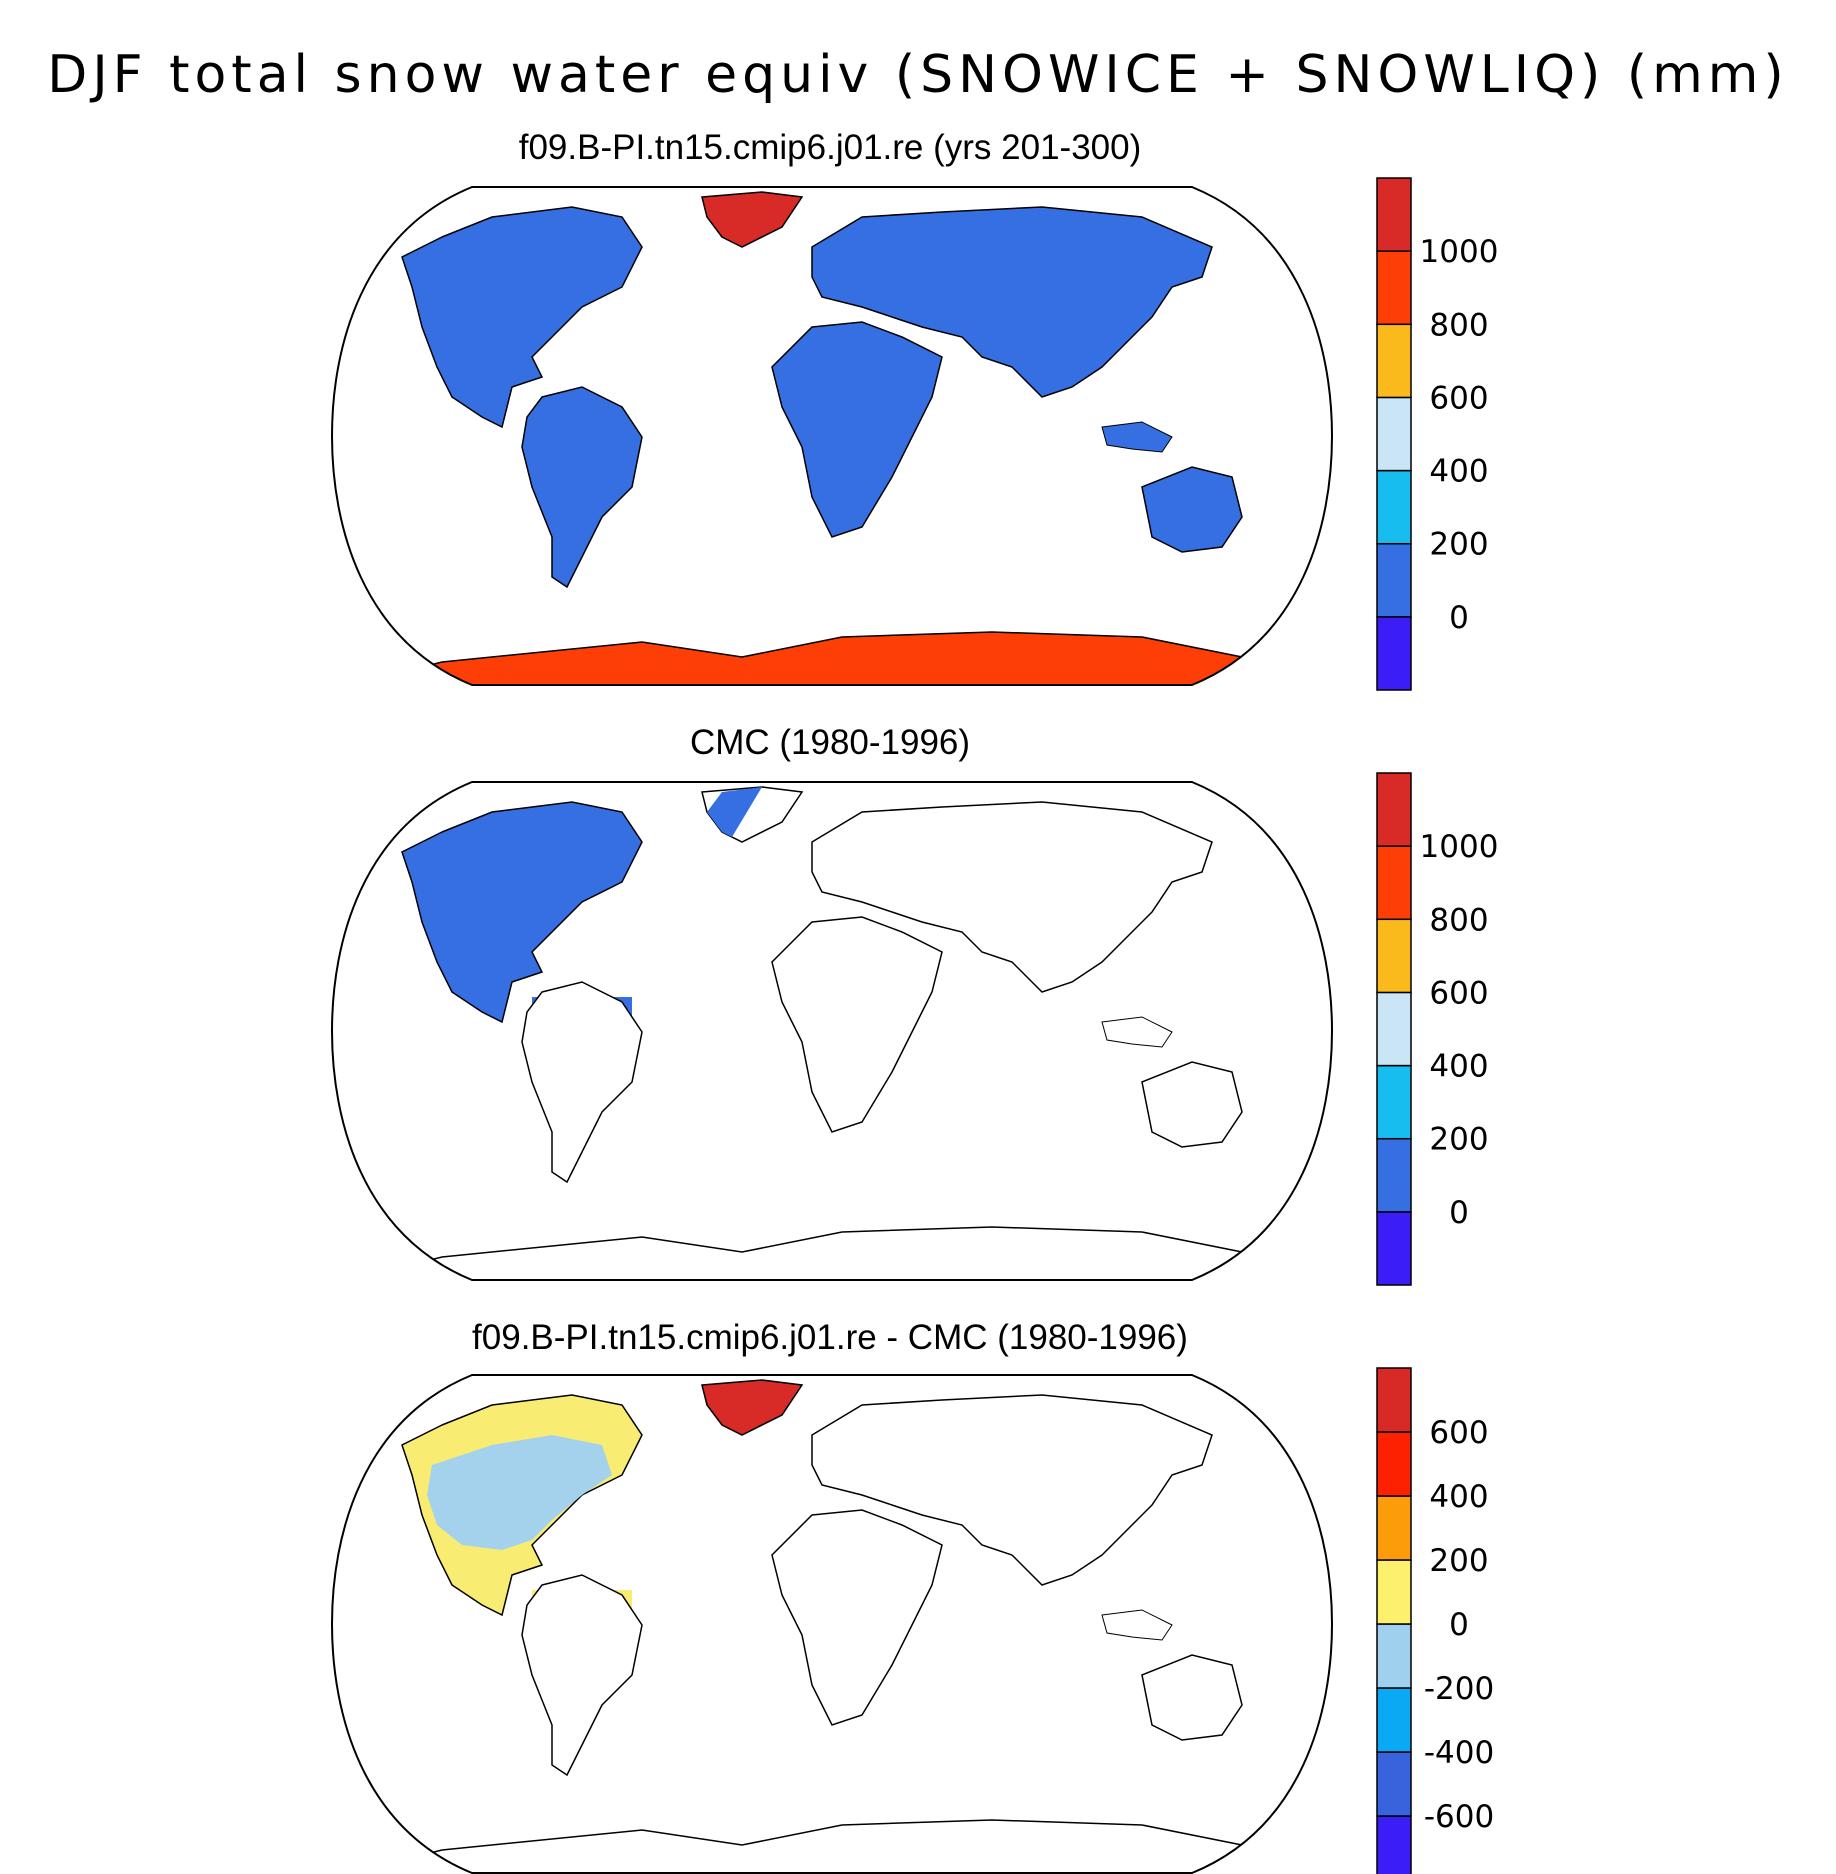  Describe the element at coordinates (1435, 1620) in the screenshot. I see `colorbar-difference: -600 -400 -200 0 200 400 600` at that location.